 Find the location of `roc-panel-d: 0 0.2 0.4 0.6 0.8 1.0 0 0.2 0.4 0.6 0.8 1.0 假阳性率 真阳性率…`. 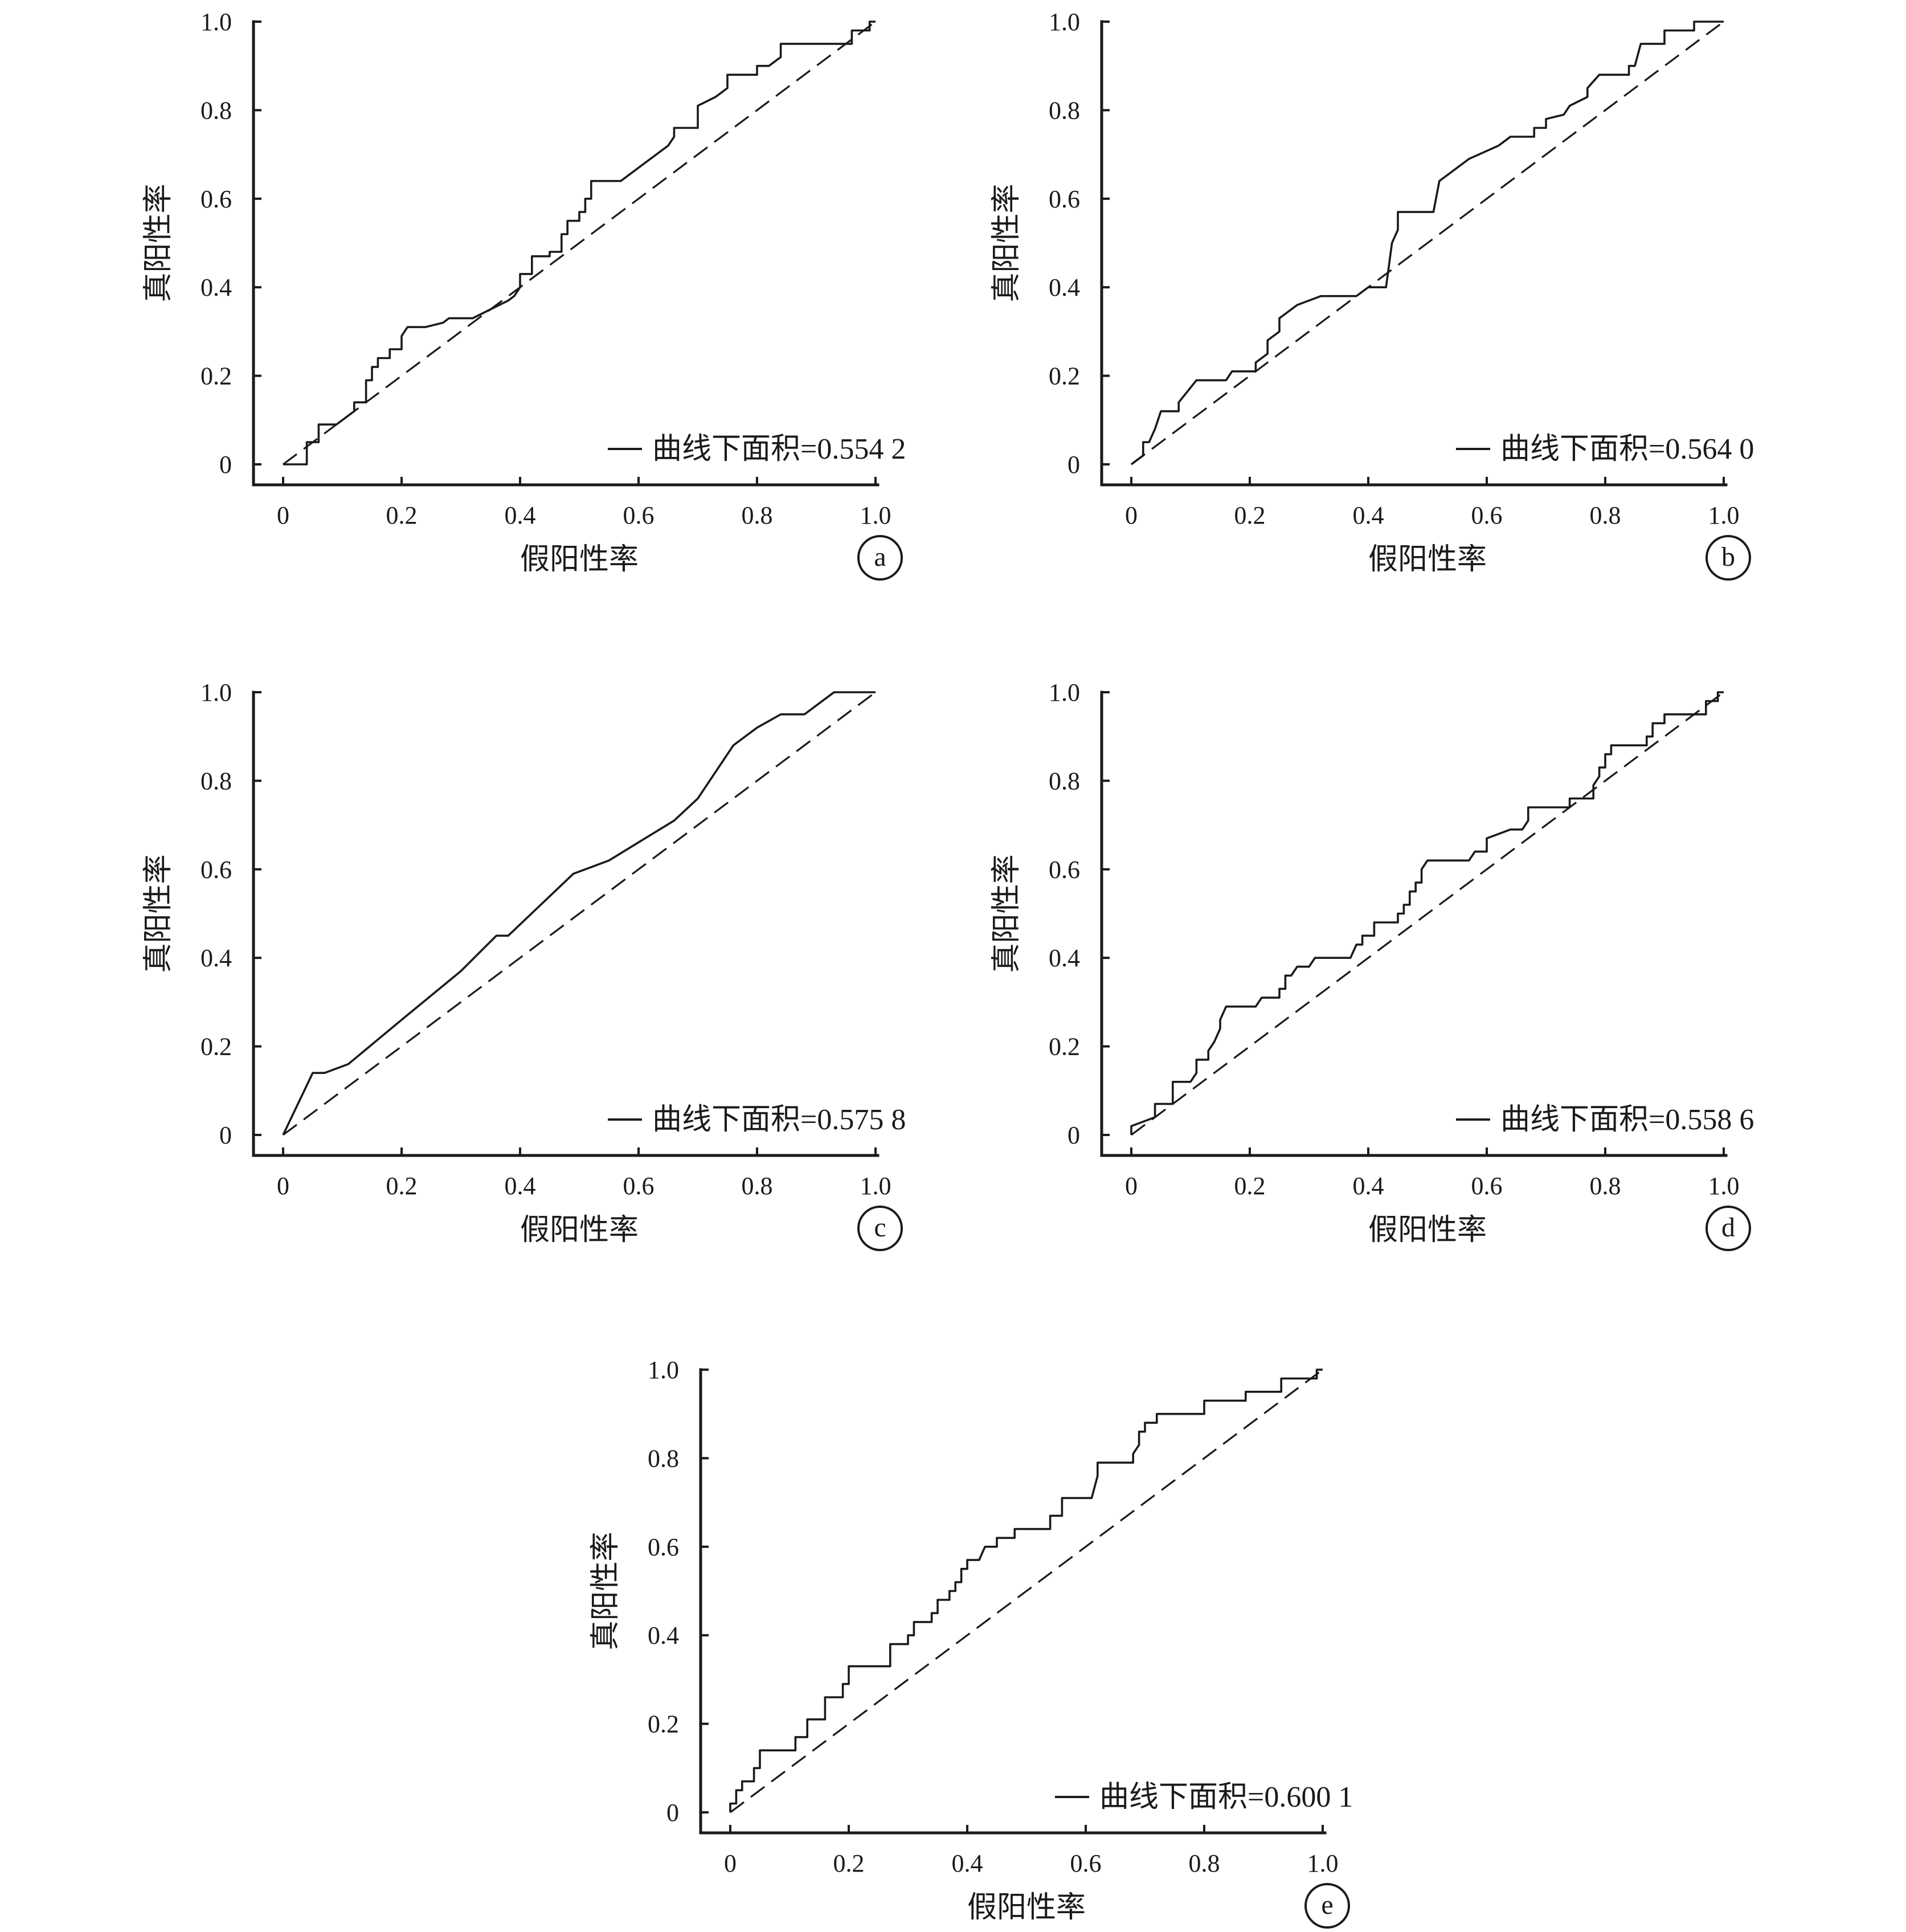

roc-panel-d: 0 0.2 0.4 0.6 0.8 1.0 0 0.2 0.4 0.6 0.8 1.0 假阳性率 真阳性率… is located at coordinates (1372, 965).